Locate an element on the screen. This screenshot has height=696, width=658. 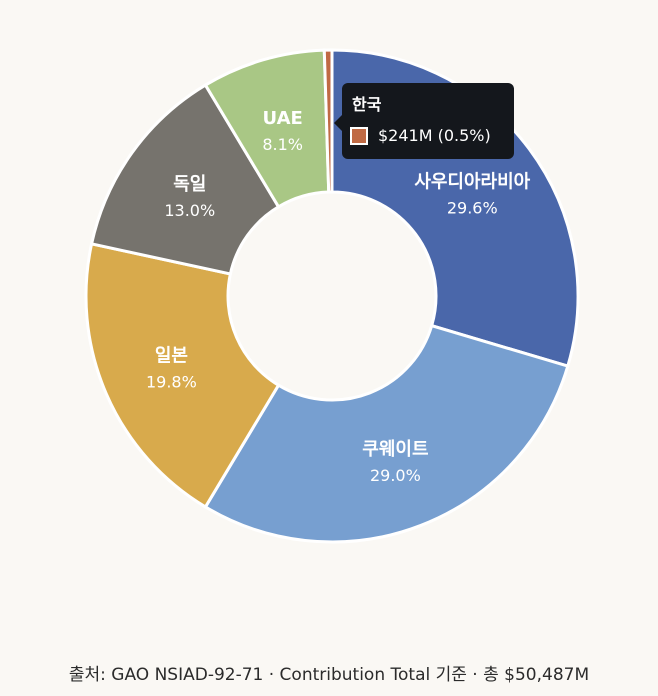
slice-value-label-5: 8.1% is located at coordinates (282, 144).